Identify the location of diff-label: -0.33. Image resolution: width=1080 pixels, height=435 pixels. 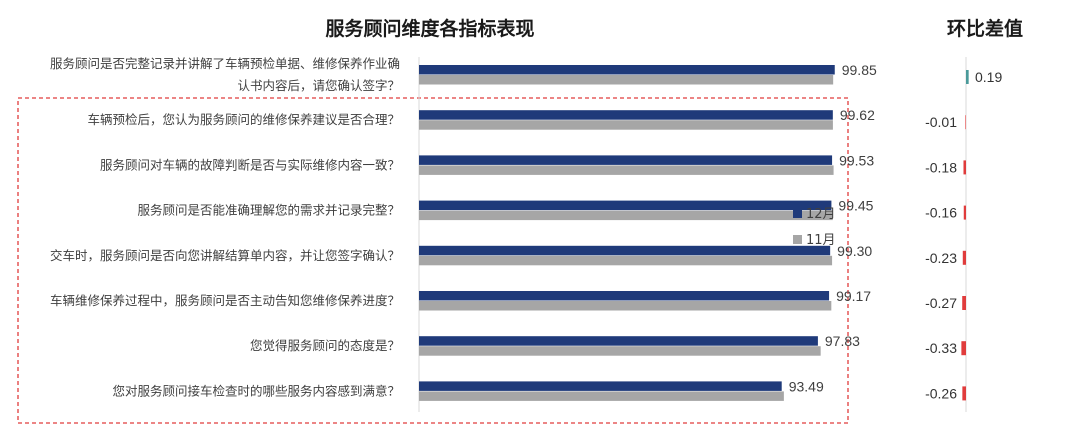
(941, 348).